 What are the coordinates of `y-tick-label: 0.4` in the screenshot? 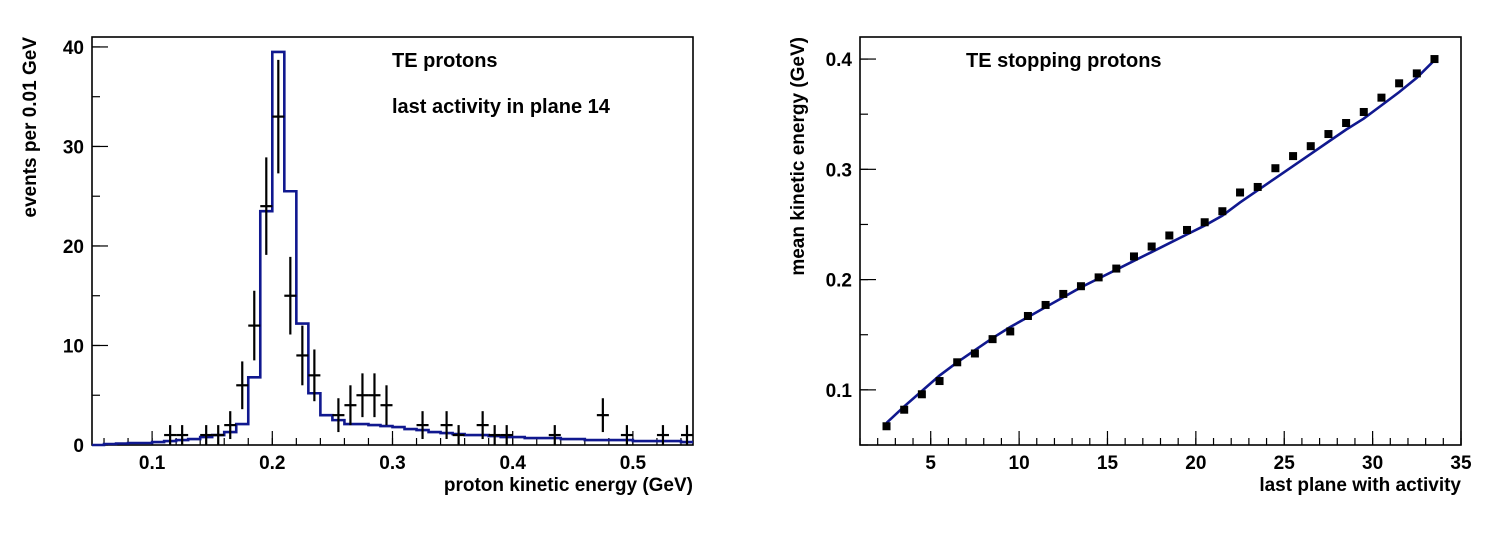 It's located at (839, 60).